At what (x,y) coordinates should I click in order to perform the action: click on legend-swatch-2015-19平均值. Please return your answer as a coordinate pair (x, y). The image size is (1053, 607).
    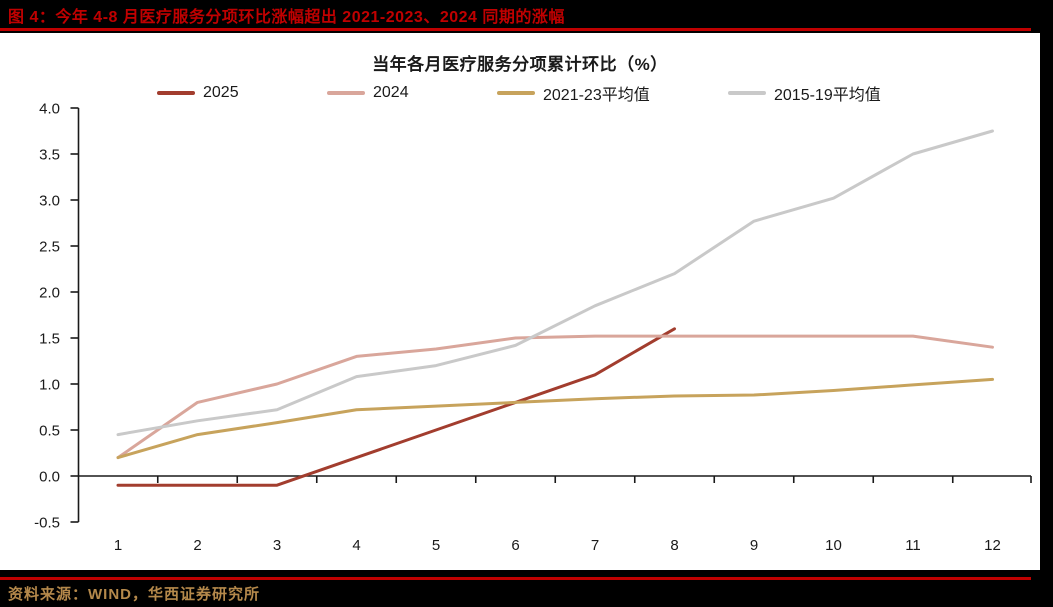
    Looking at the image, I should click on (747, 93).